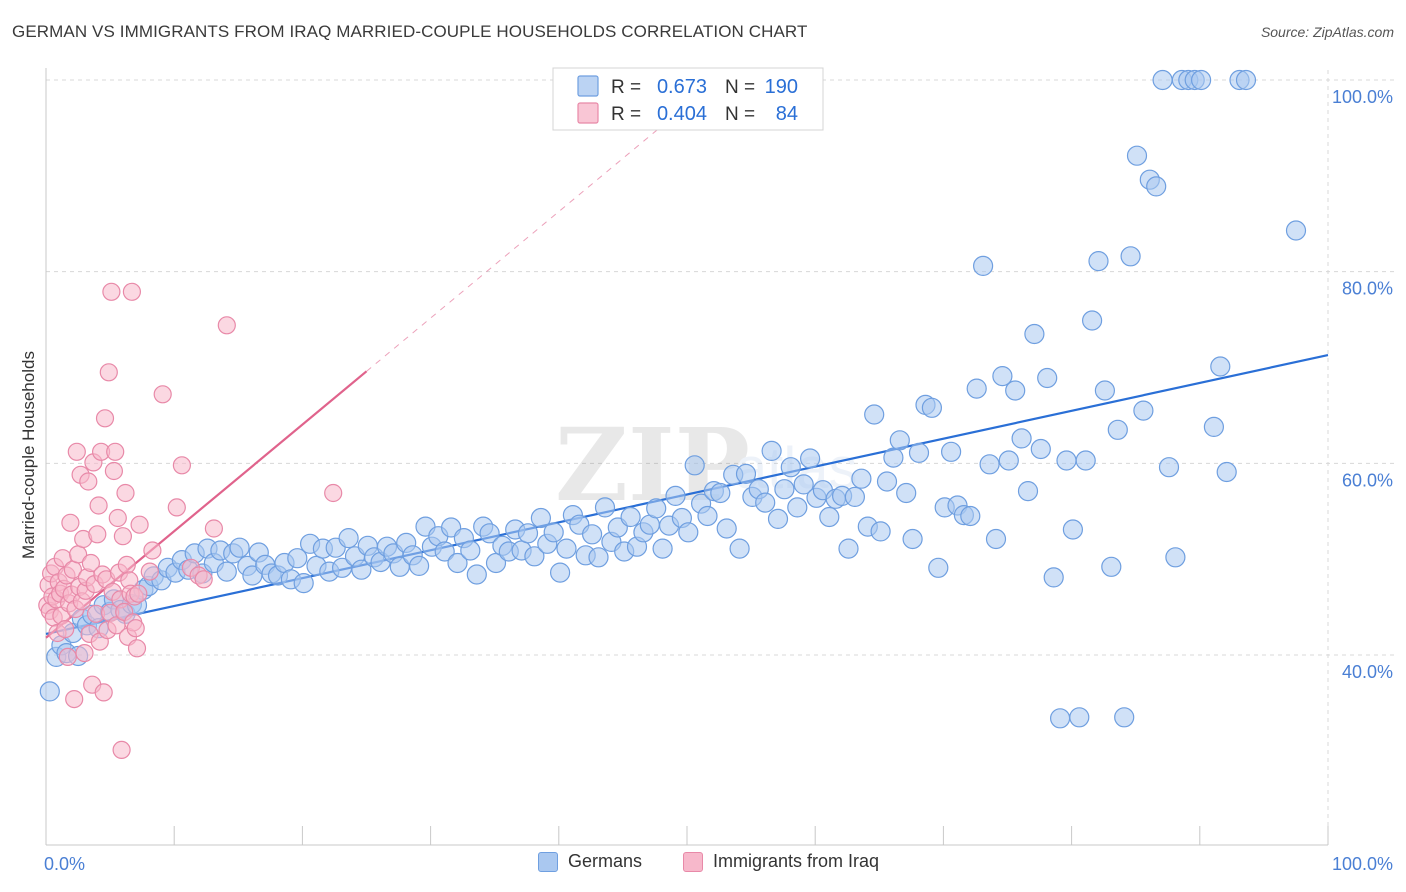 The height and width of the screenshot is (892, 1406). I want to click on legend-item-iraq: Immigrants from Iraq, so click(781, 861).